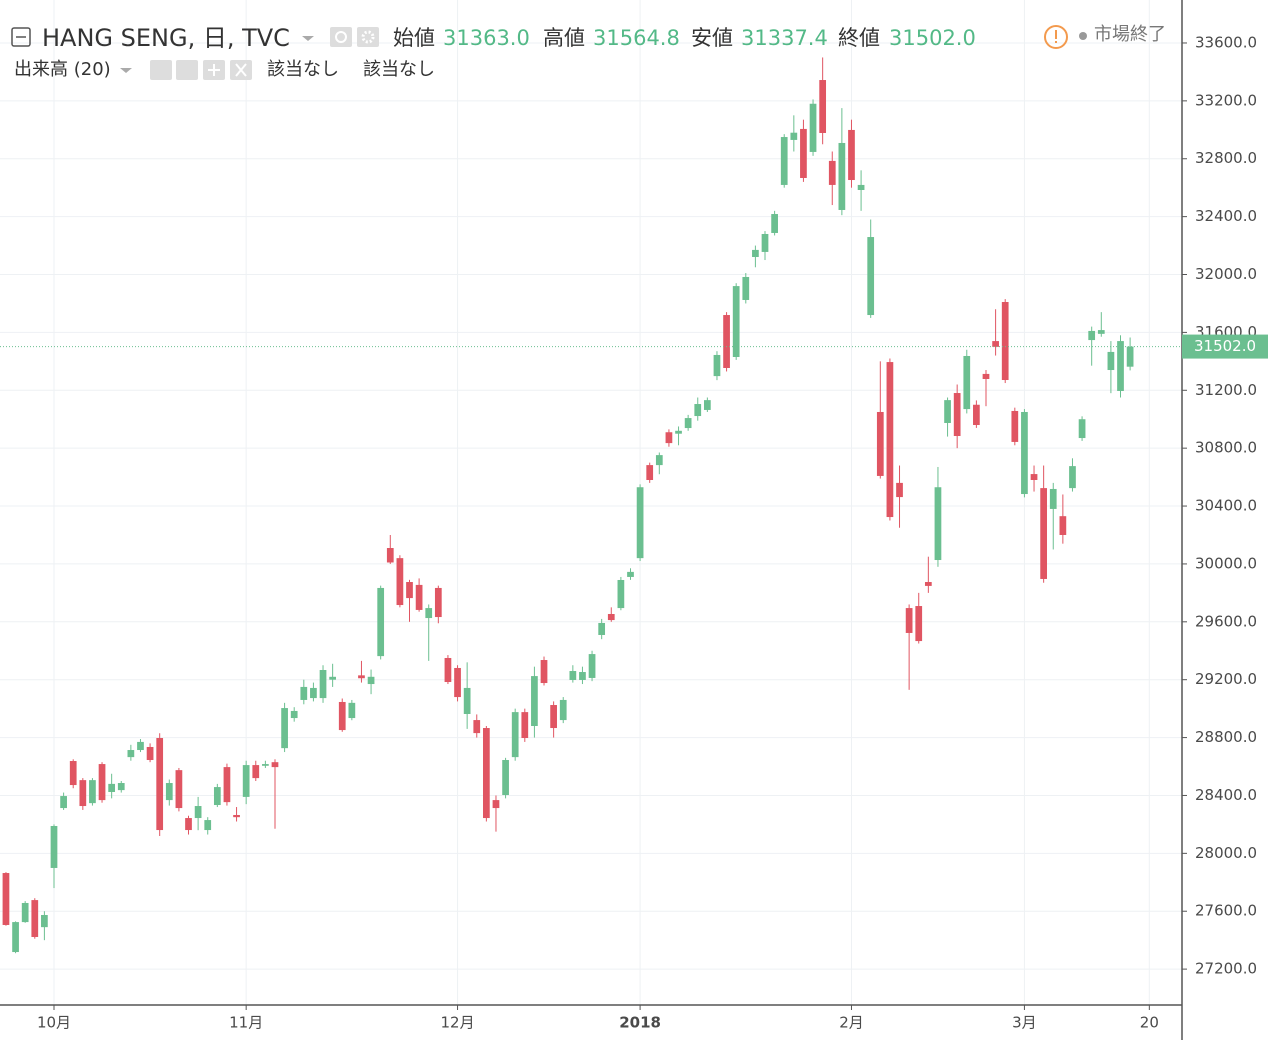 The image size is (1270, 1040). I want to click on y-tick-label: 30000.0, so click(1226, 563).